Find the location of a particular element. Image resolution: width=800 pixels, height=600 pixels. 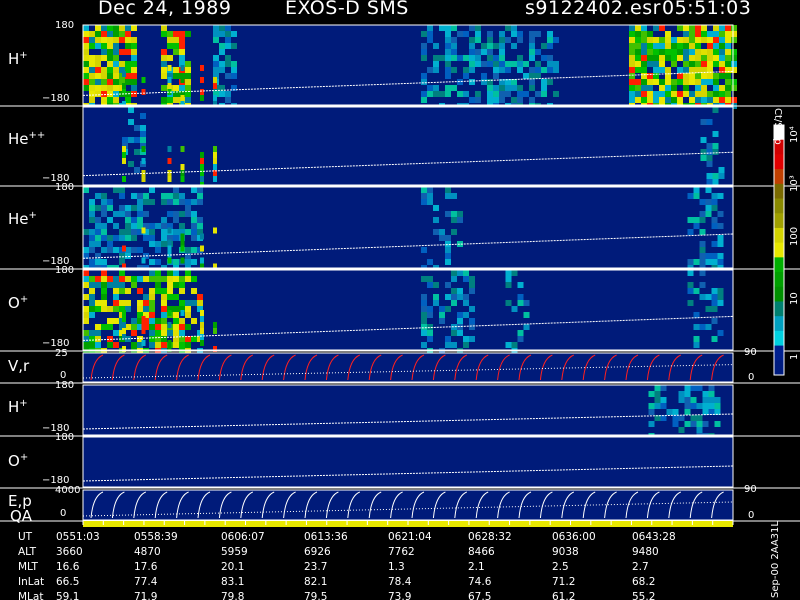

table-cell: 23.7 is located at coordinates (316, 567).